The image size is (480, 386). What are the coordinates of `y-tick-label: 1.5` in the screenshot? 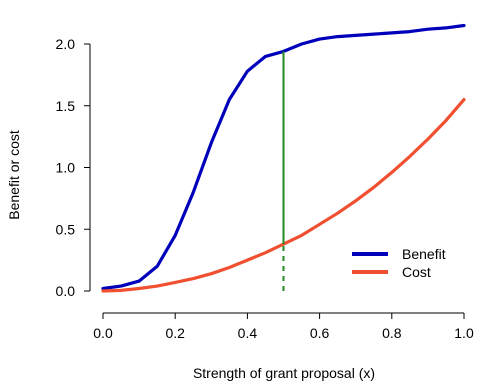 It's located at (66, 106).